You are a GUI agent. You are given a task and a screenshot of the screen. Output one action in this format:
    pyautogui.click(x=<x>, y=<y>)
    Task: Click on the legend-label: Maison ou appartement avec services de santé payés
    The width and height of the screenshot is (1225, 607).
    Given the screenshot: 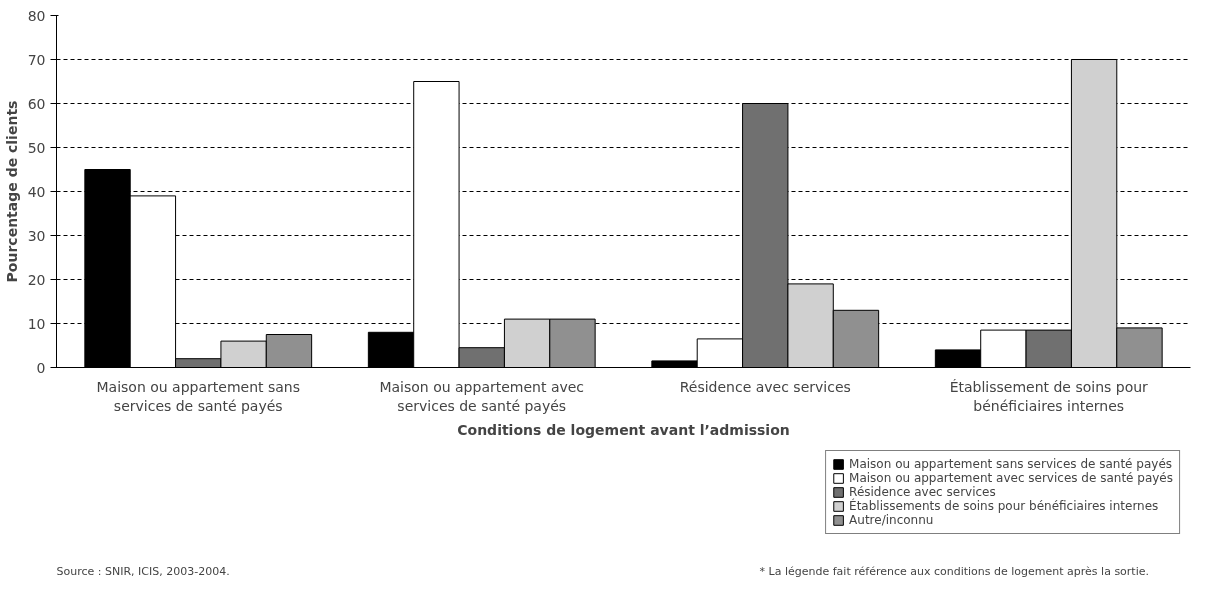 What is the action you would take?
    pyautogui.click(x=1011, y=478)
    